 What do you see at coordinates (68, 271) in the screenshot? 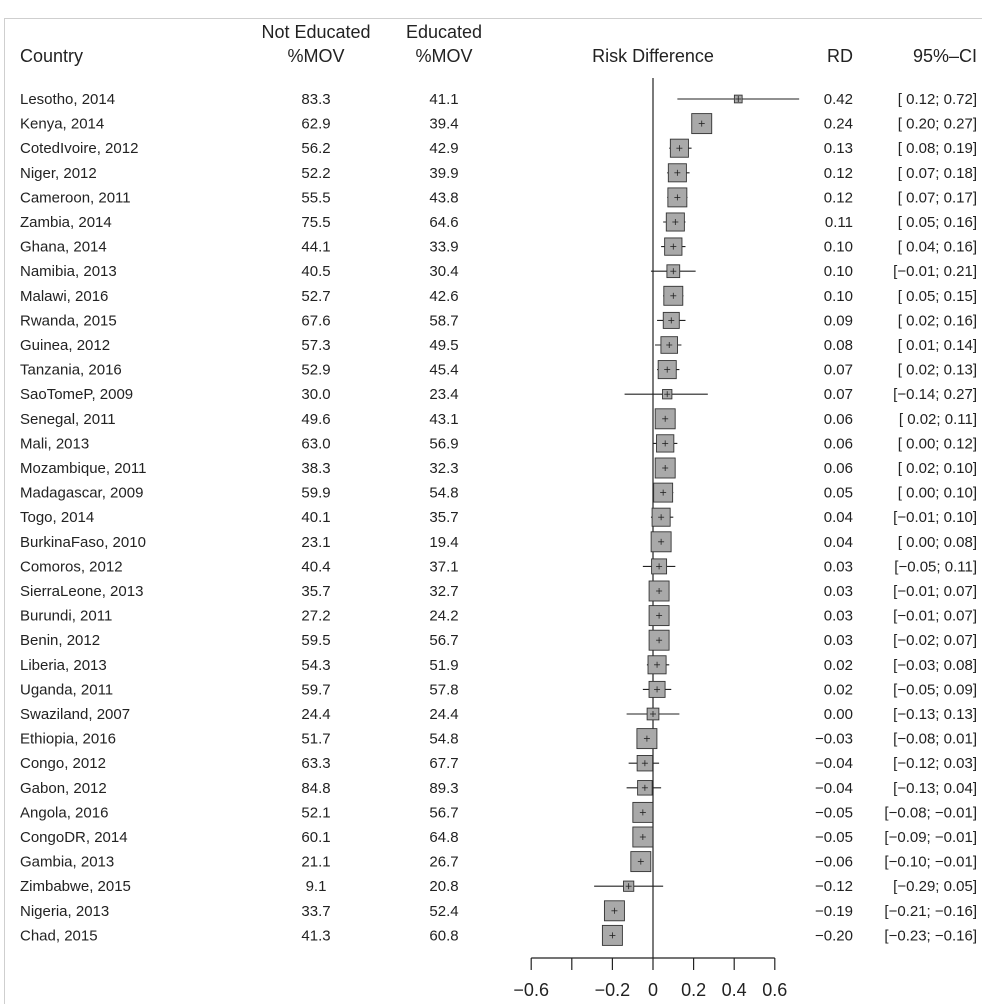
I see `country-label: Namibia, 2013` at bounding box center [68, 271].